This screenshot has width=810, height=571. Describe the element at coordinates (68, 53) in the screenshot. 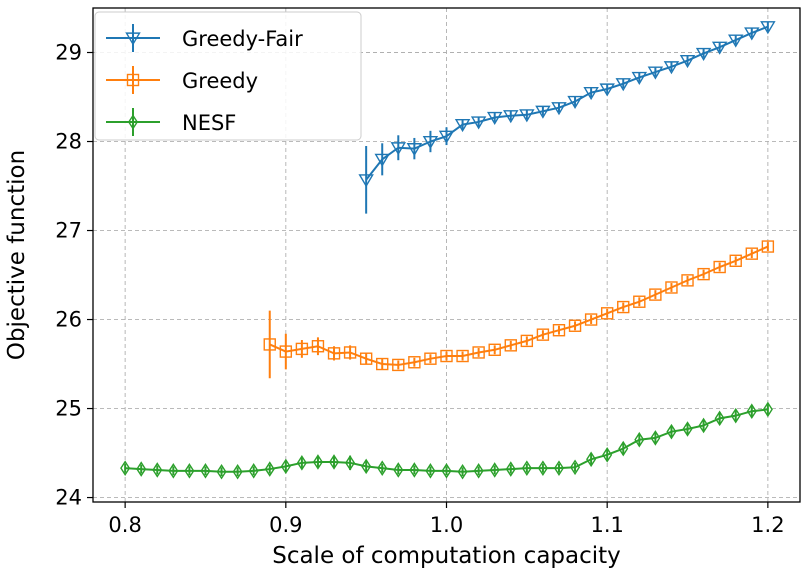

I see `y-tick-label: 29` at that location.